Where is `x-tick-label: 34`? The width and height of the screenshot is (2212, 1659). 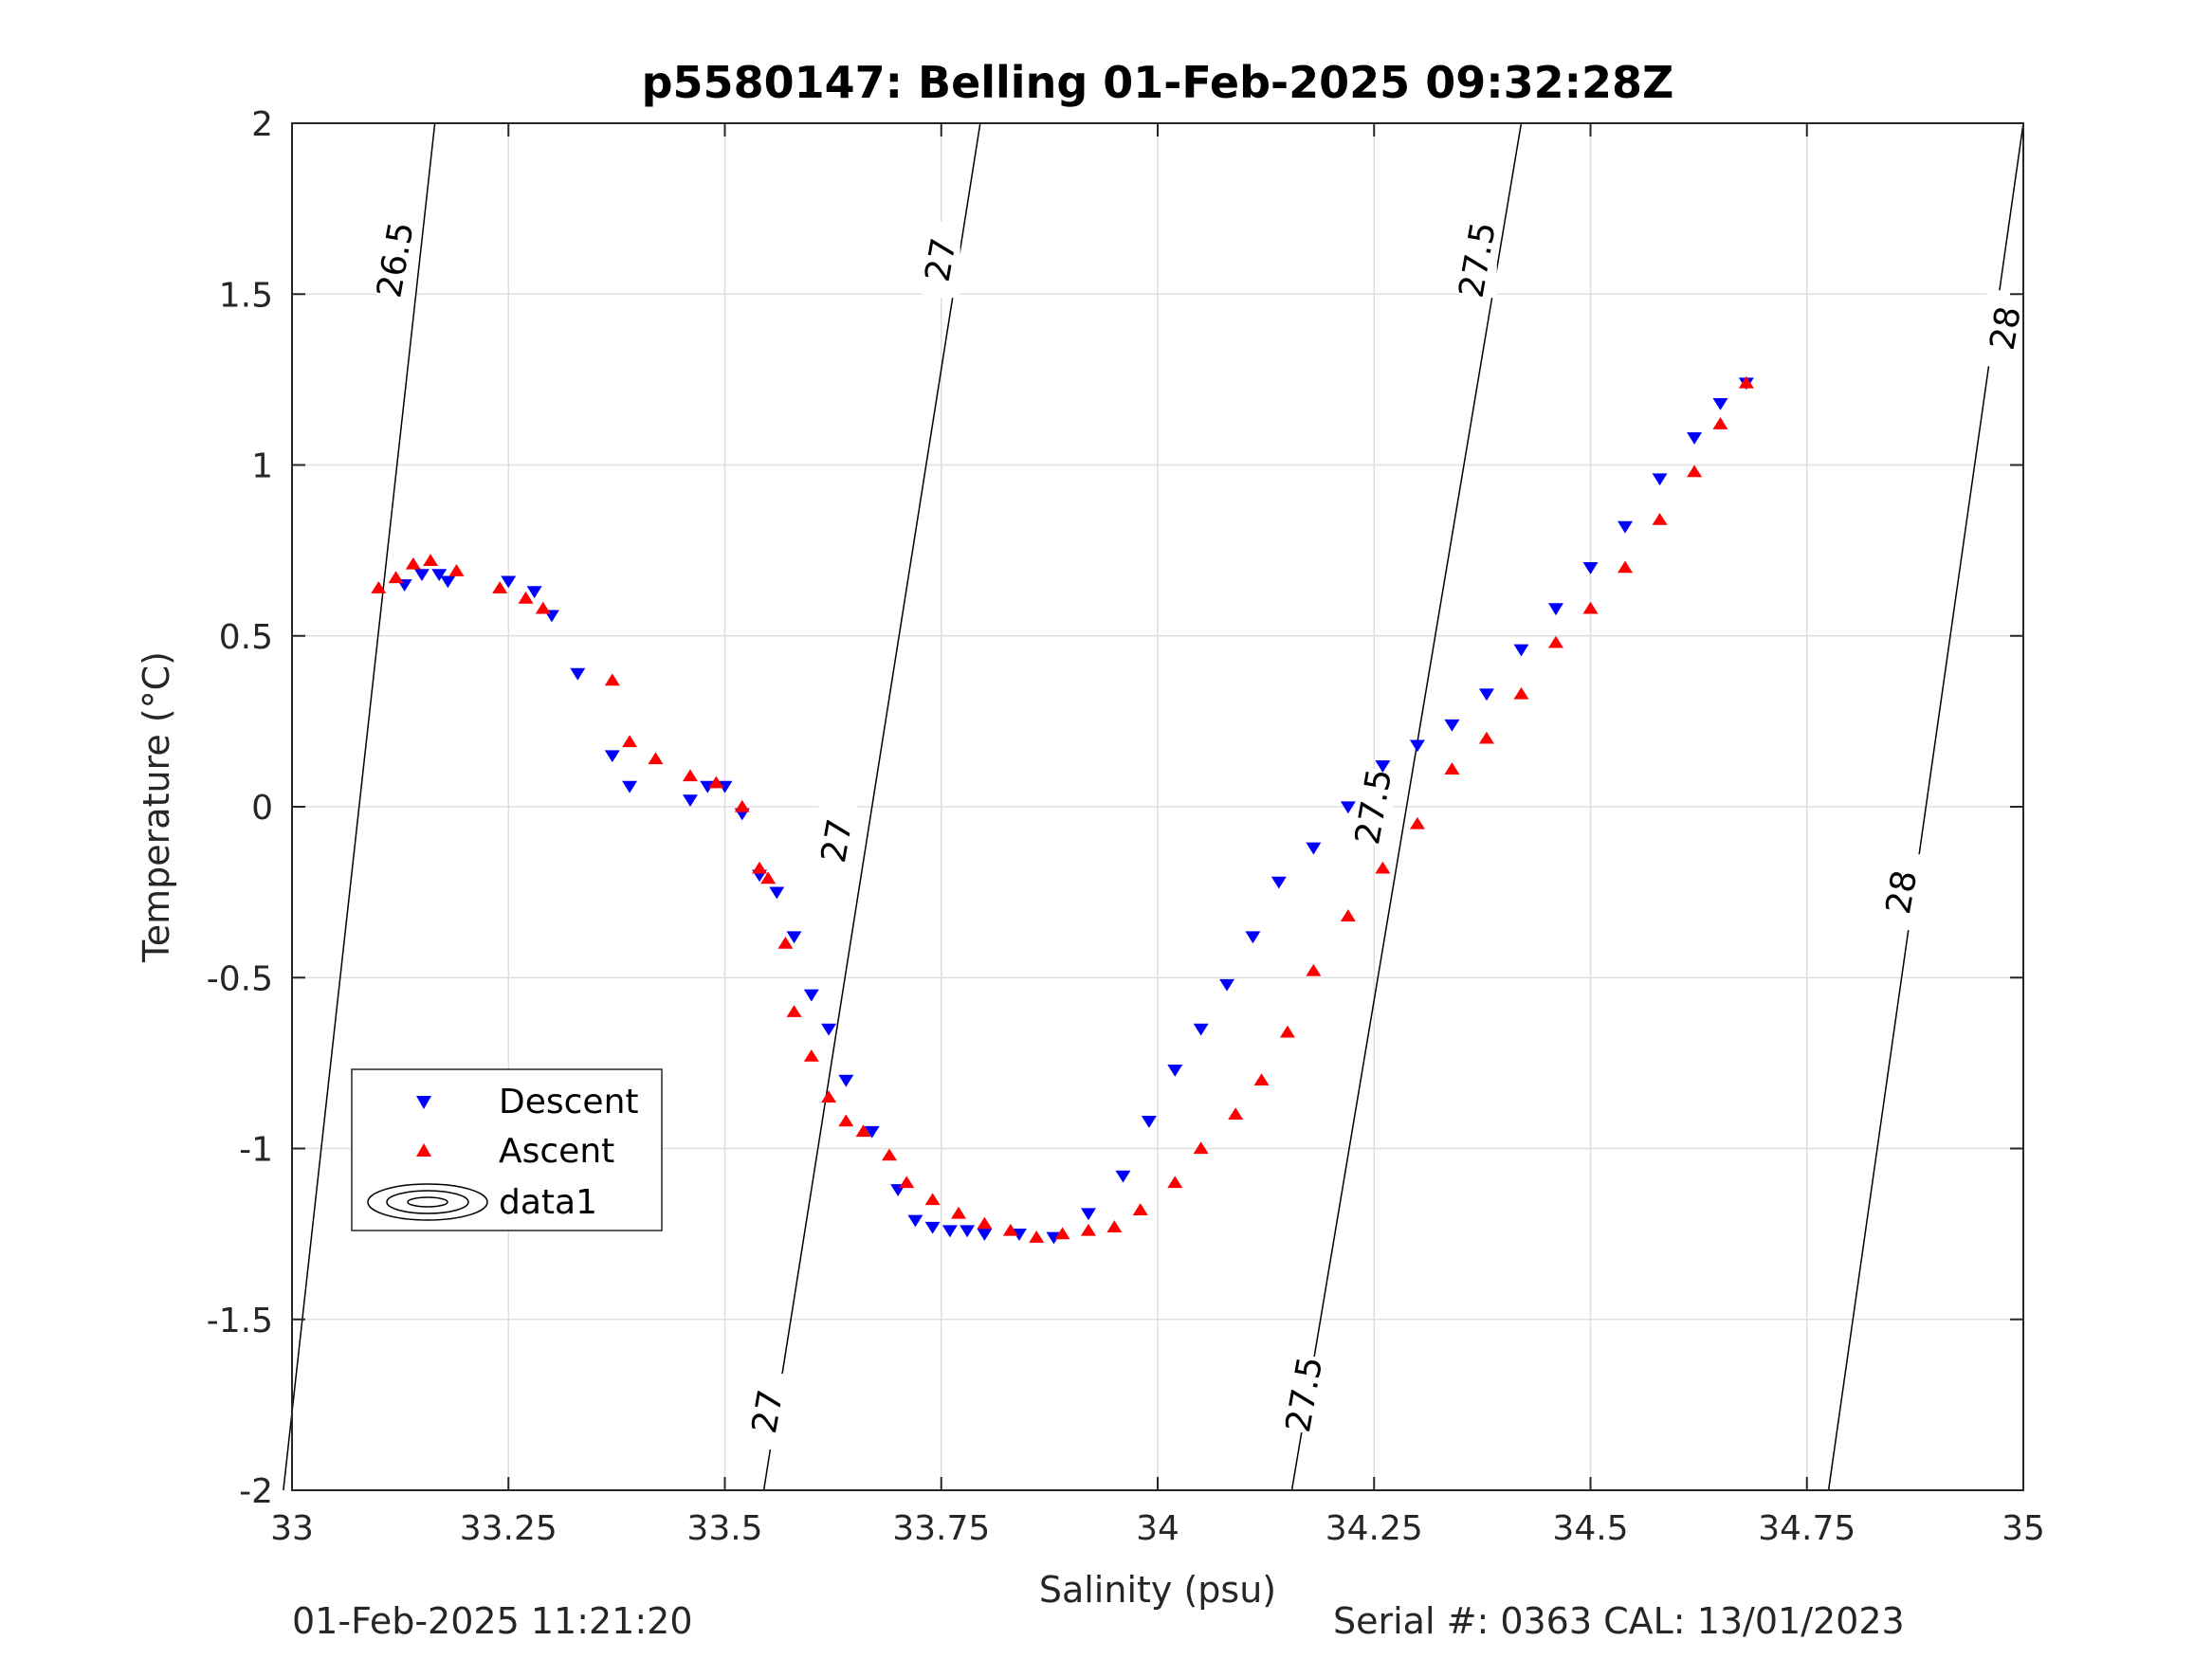
x-tick-label: 34 is located at coordinates (1157, 1528).